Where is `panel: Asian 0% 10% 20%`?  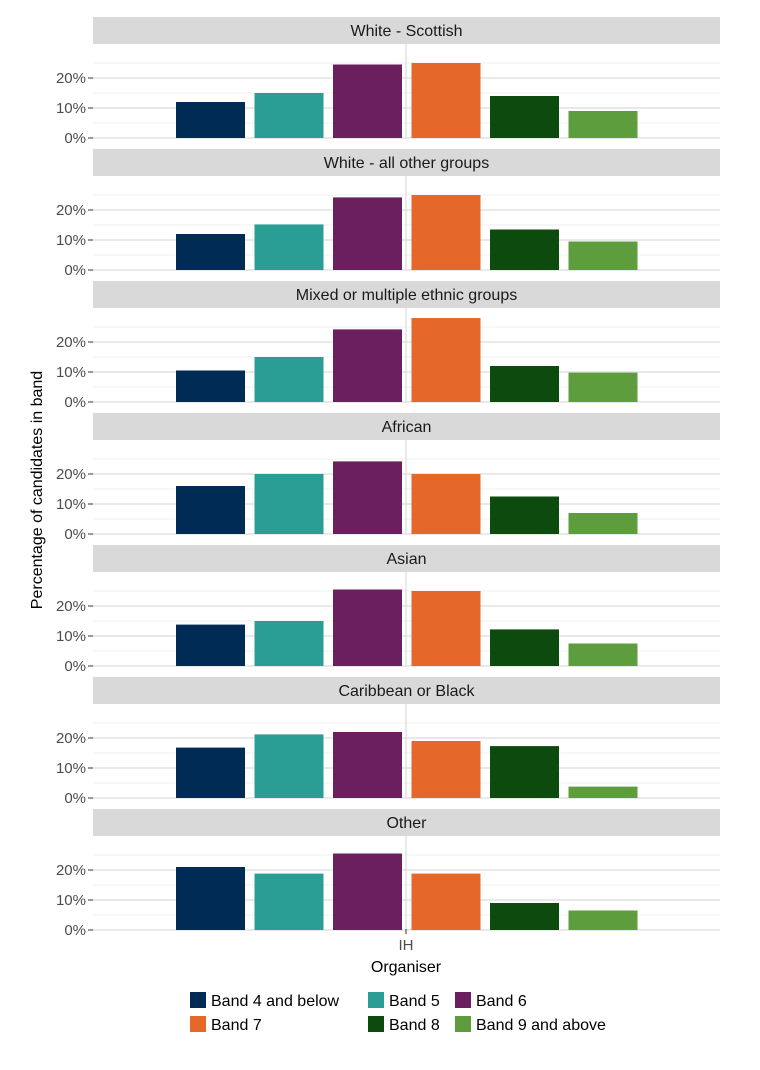 panel: Asian 0% 10% 20% is located at coordinates (388, 610).